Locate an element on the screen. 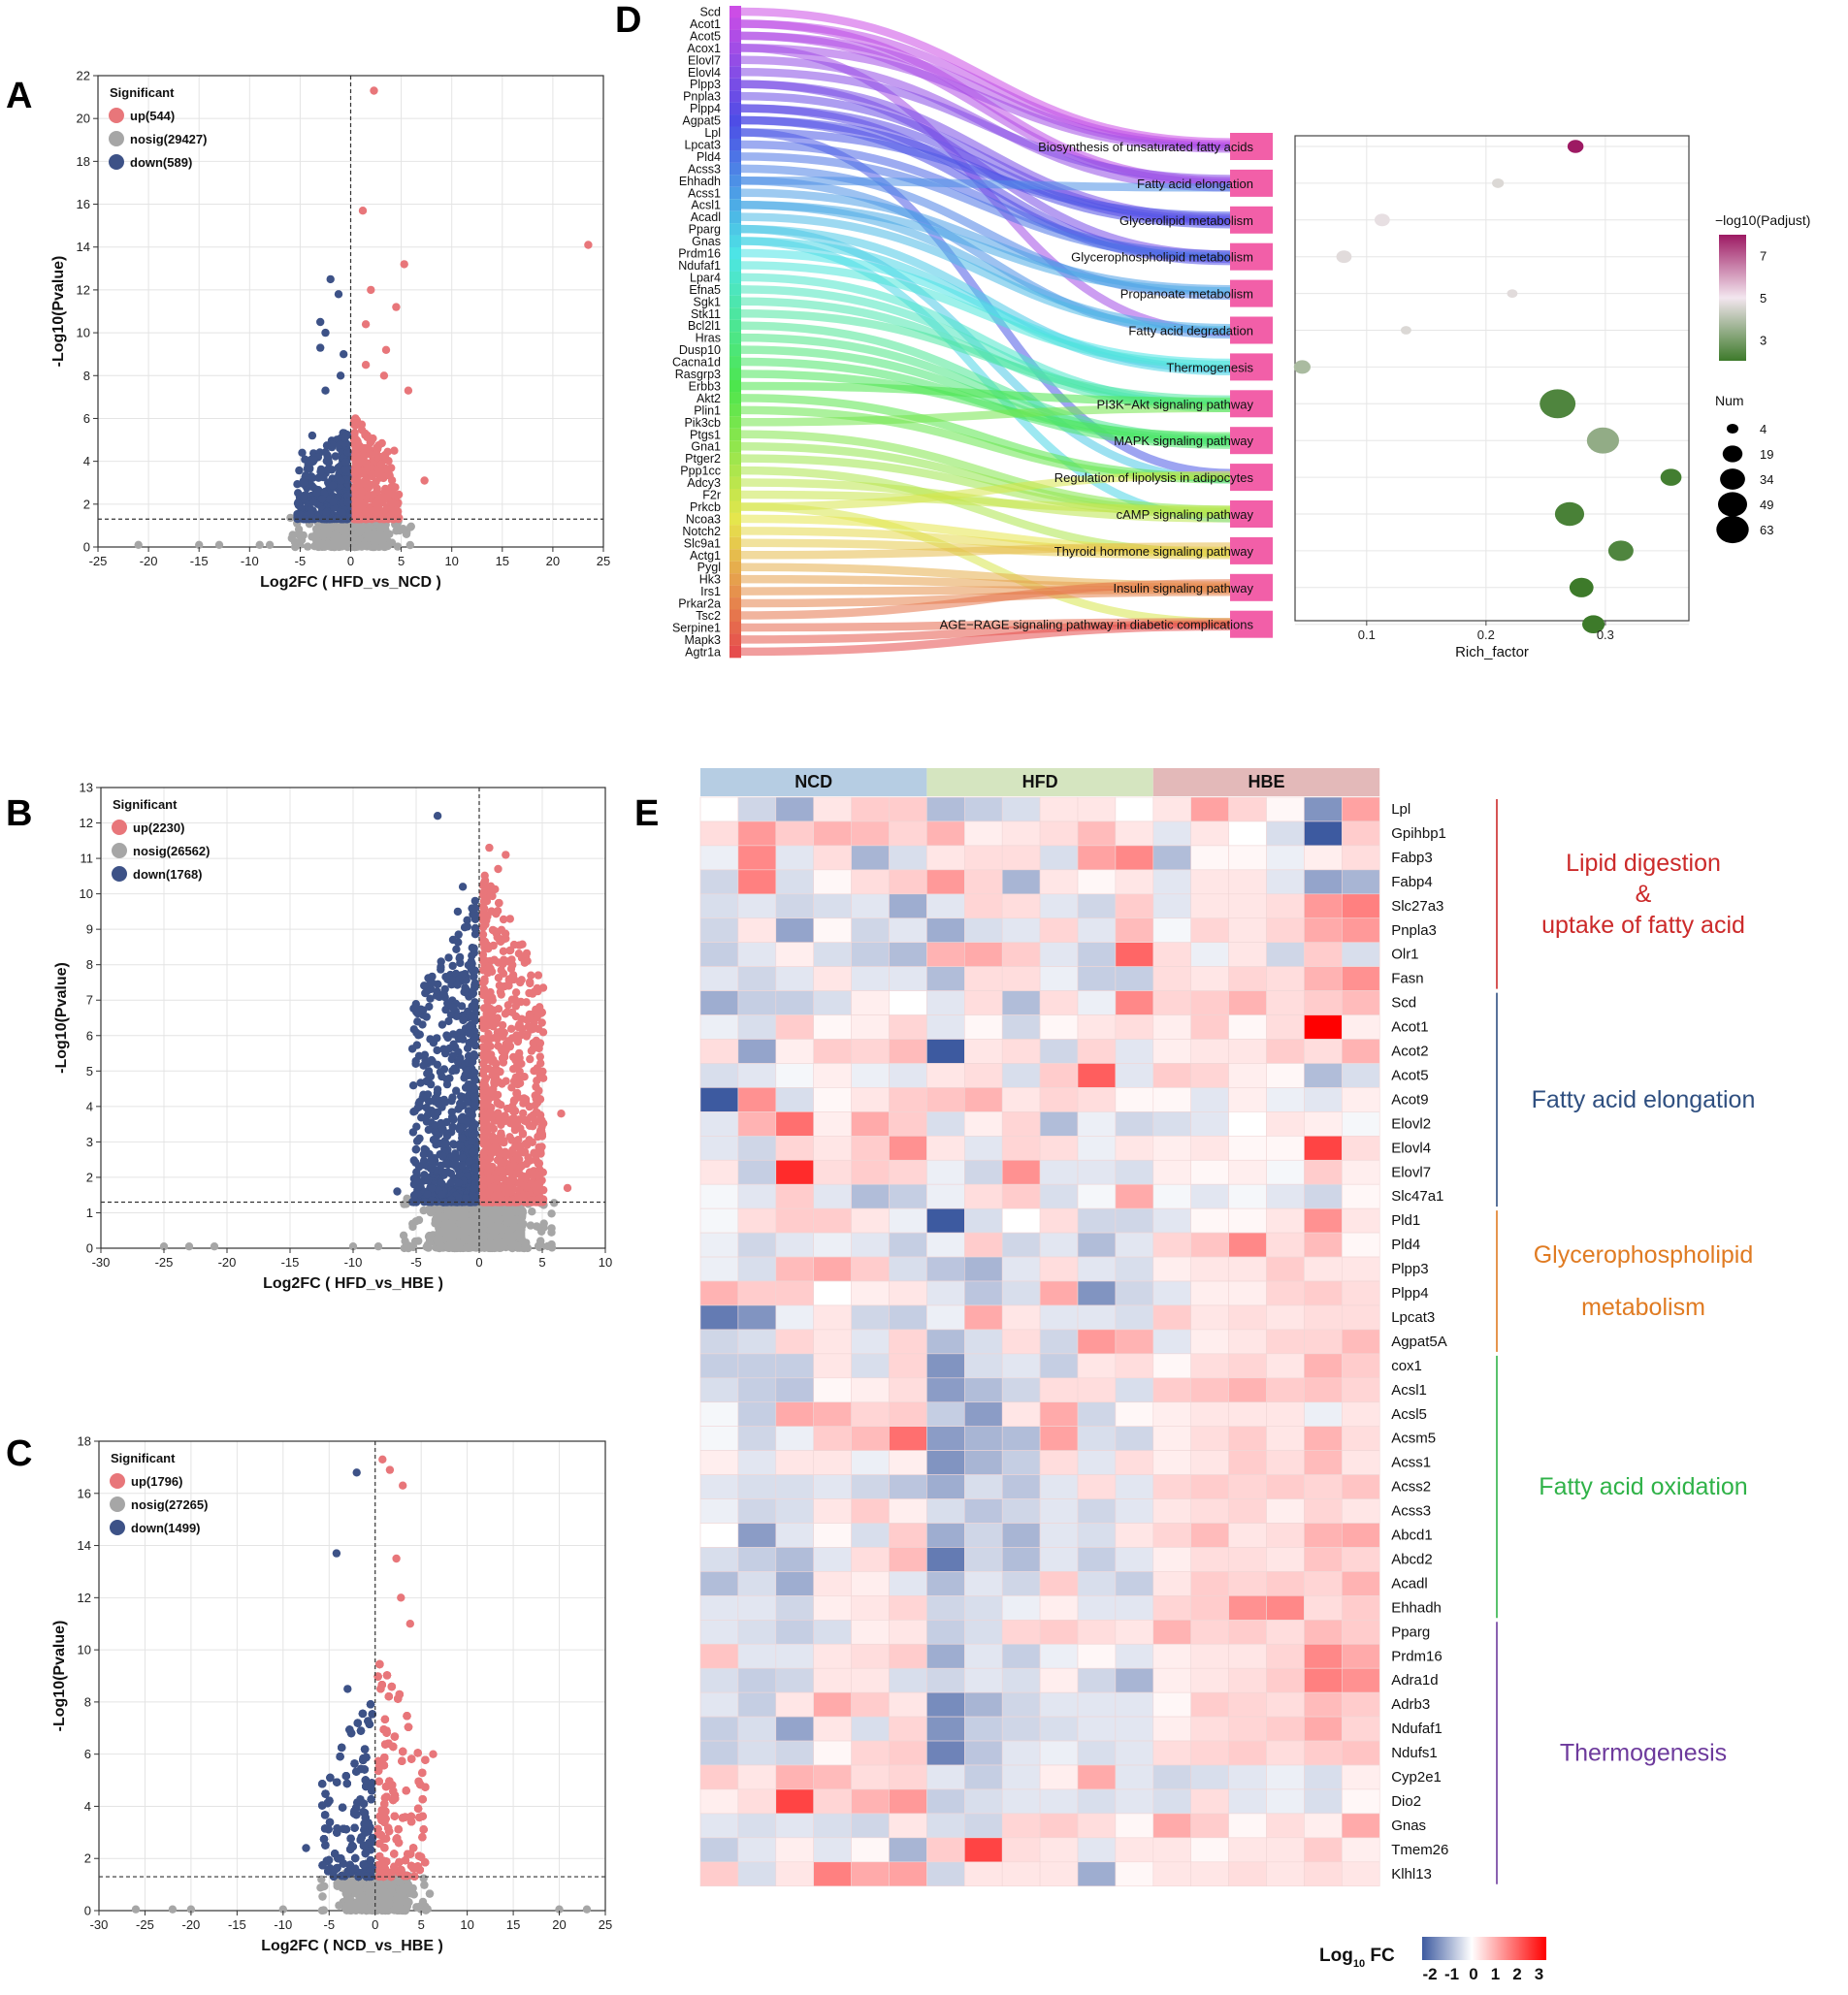 The image size is (1848, 1995). y-tick-label: 14 is located at coordinates (83, 247).